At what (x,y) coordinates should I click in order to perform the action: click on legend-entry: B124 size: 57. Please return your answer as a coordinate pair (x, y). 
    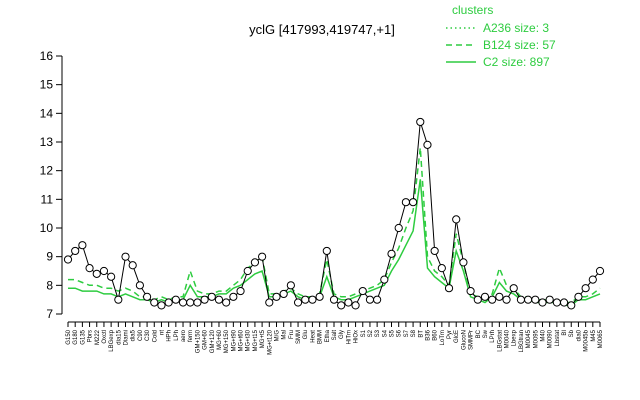
    Looking at the image, I should click on (519, 45).